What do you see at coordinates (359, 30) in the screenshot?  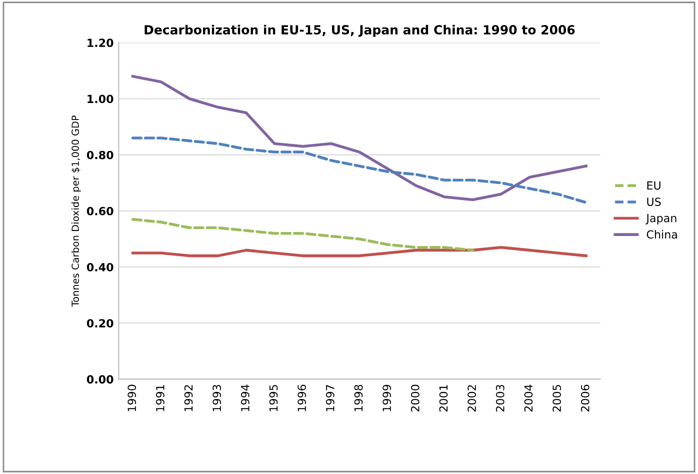 I see `chart-title: Decarbonization in EU-15, US, Japan and China: 1990 to 2006` at bounding box center [359, 30].